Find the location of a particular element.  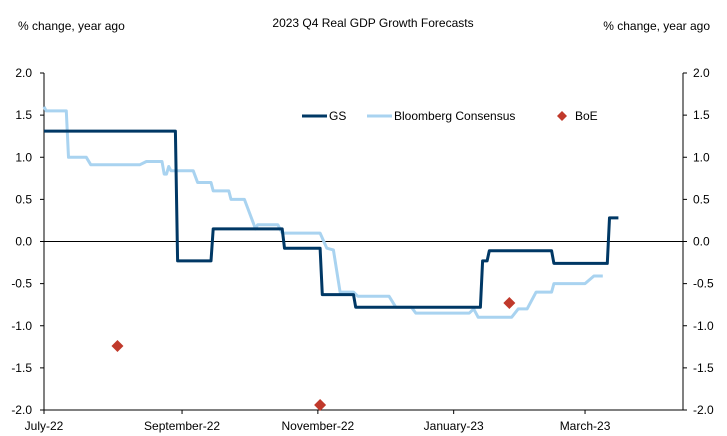

y-tick-label-right: -0.5 is located at coordinates (703, 284).